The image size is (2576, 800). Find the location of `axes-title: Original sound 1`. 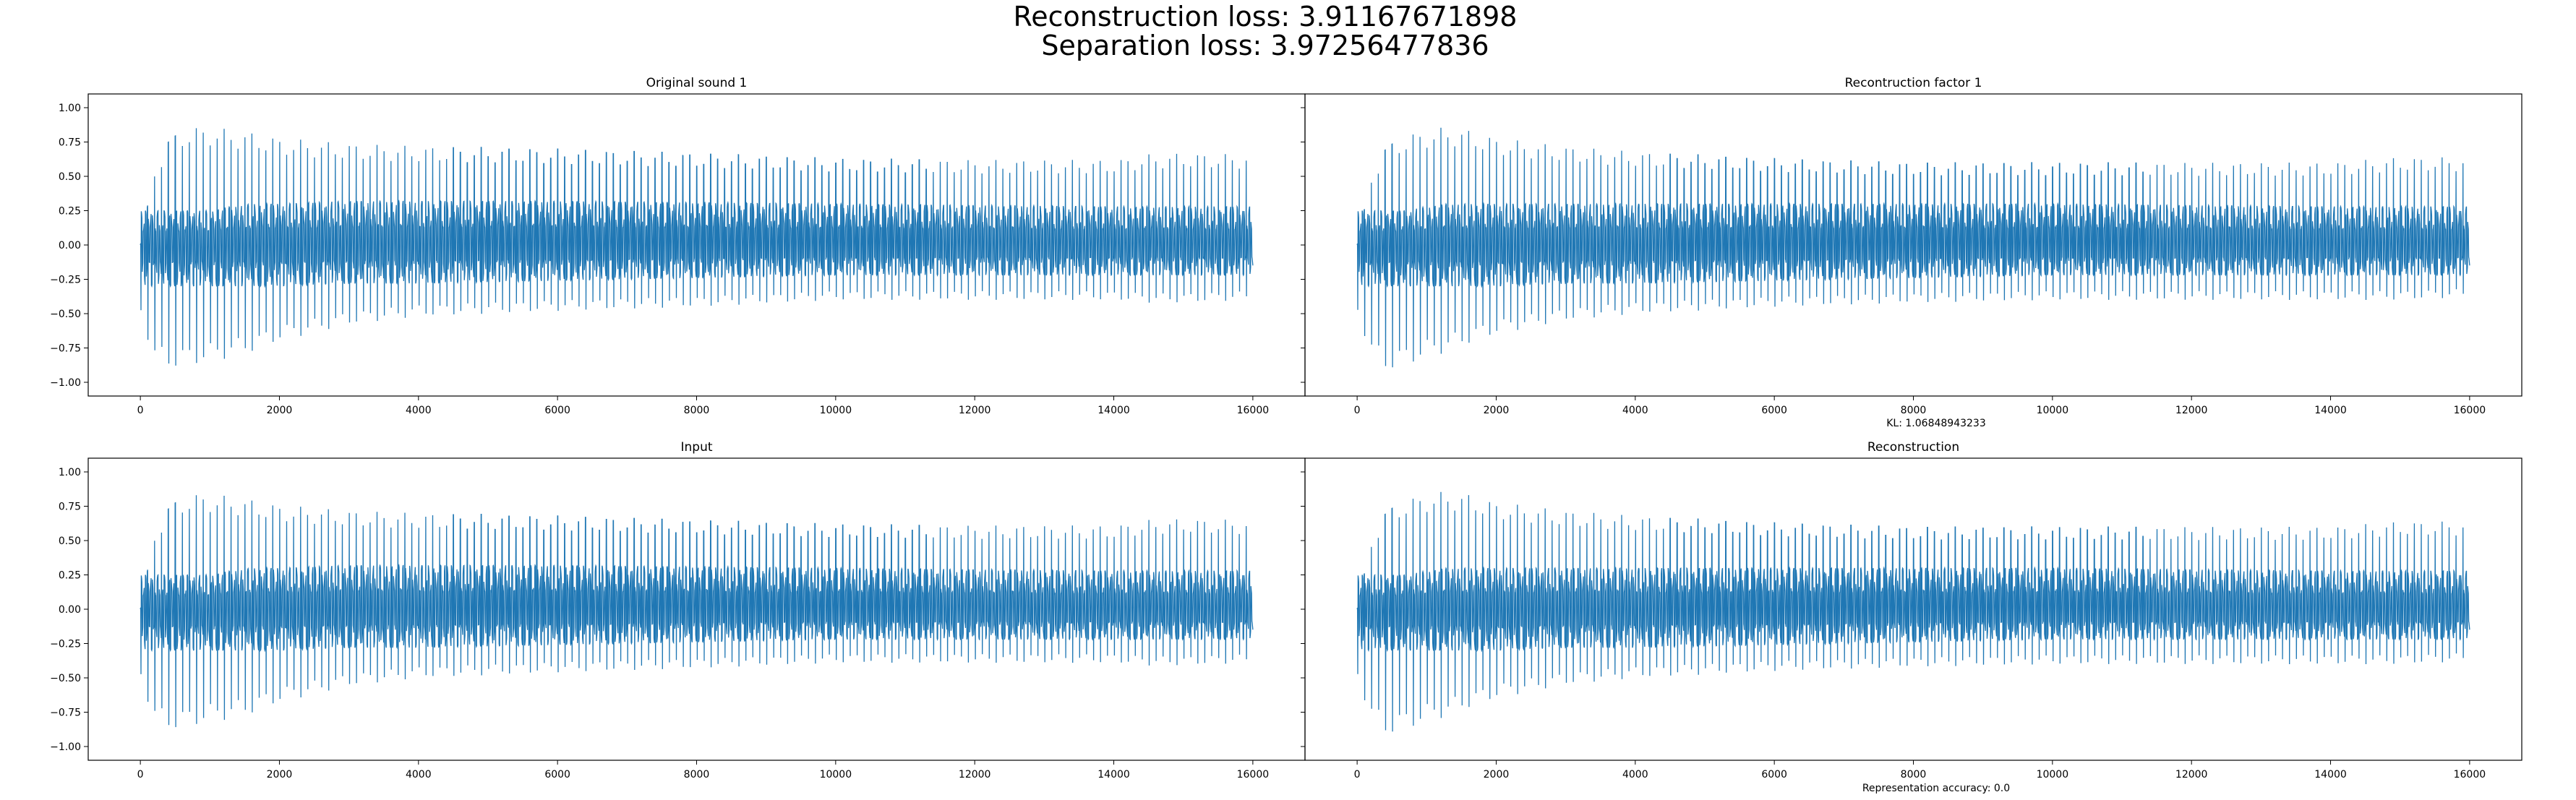

axes-title: Original sound 1 is located at coordinates (697, 83).